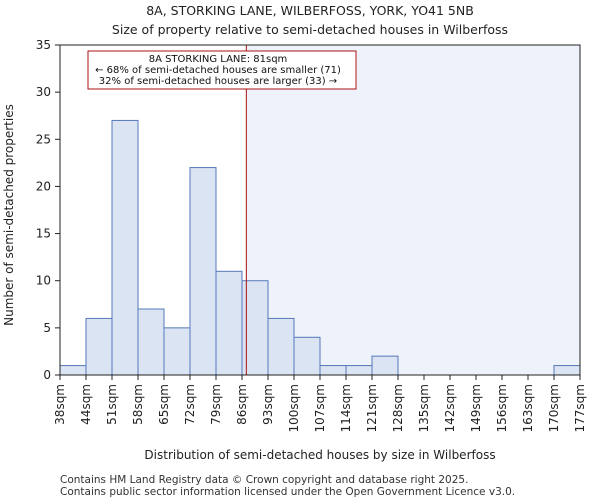 Image resolution: width=600 pixels, height=500 pixels. Describe the element at coordinates (333, 370) in the screenshot. I see `bar-107sqm` at that location.